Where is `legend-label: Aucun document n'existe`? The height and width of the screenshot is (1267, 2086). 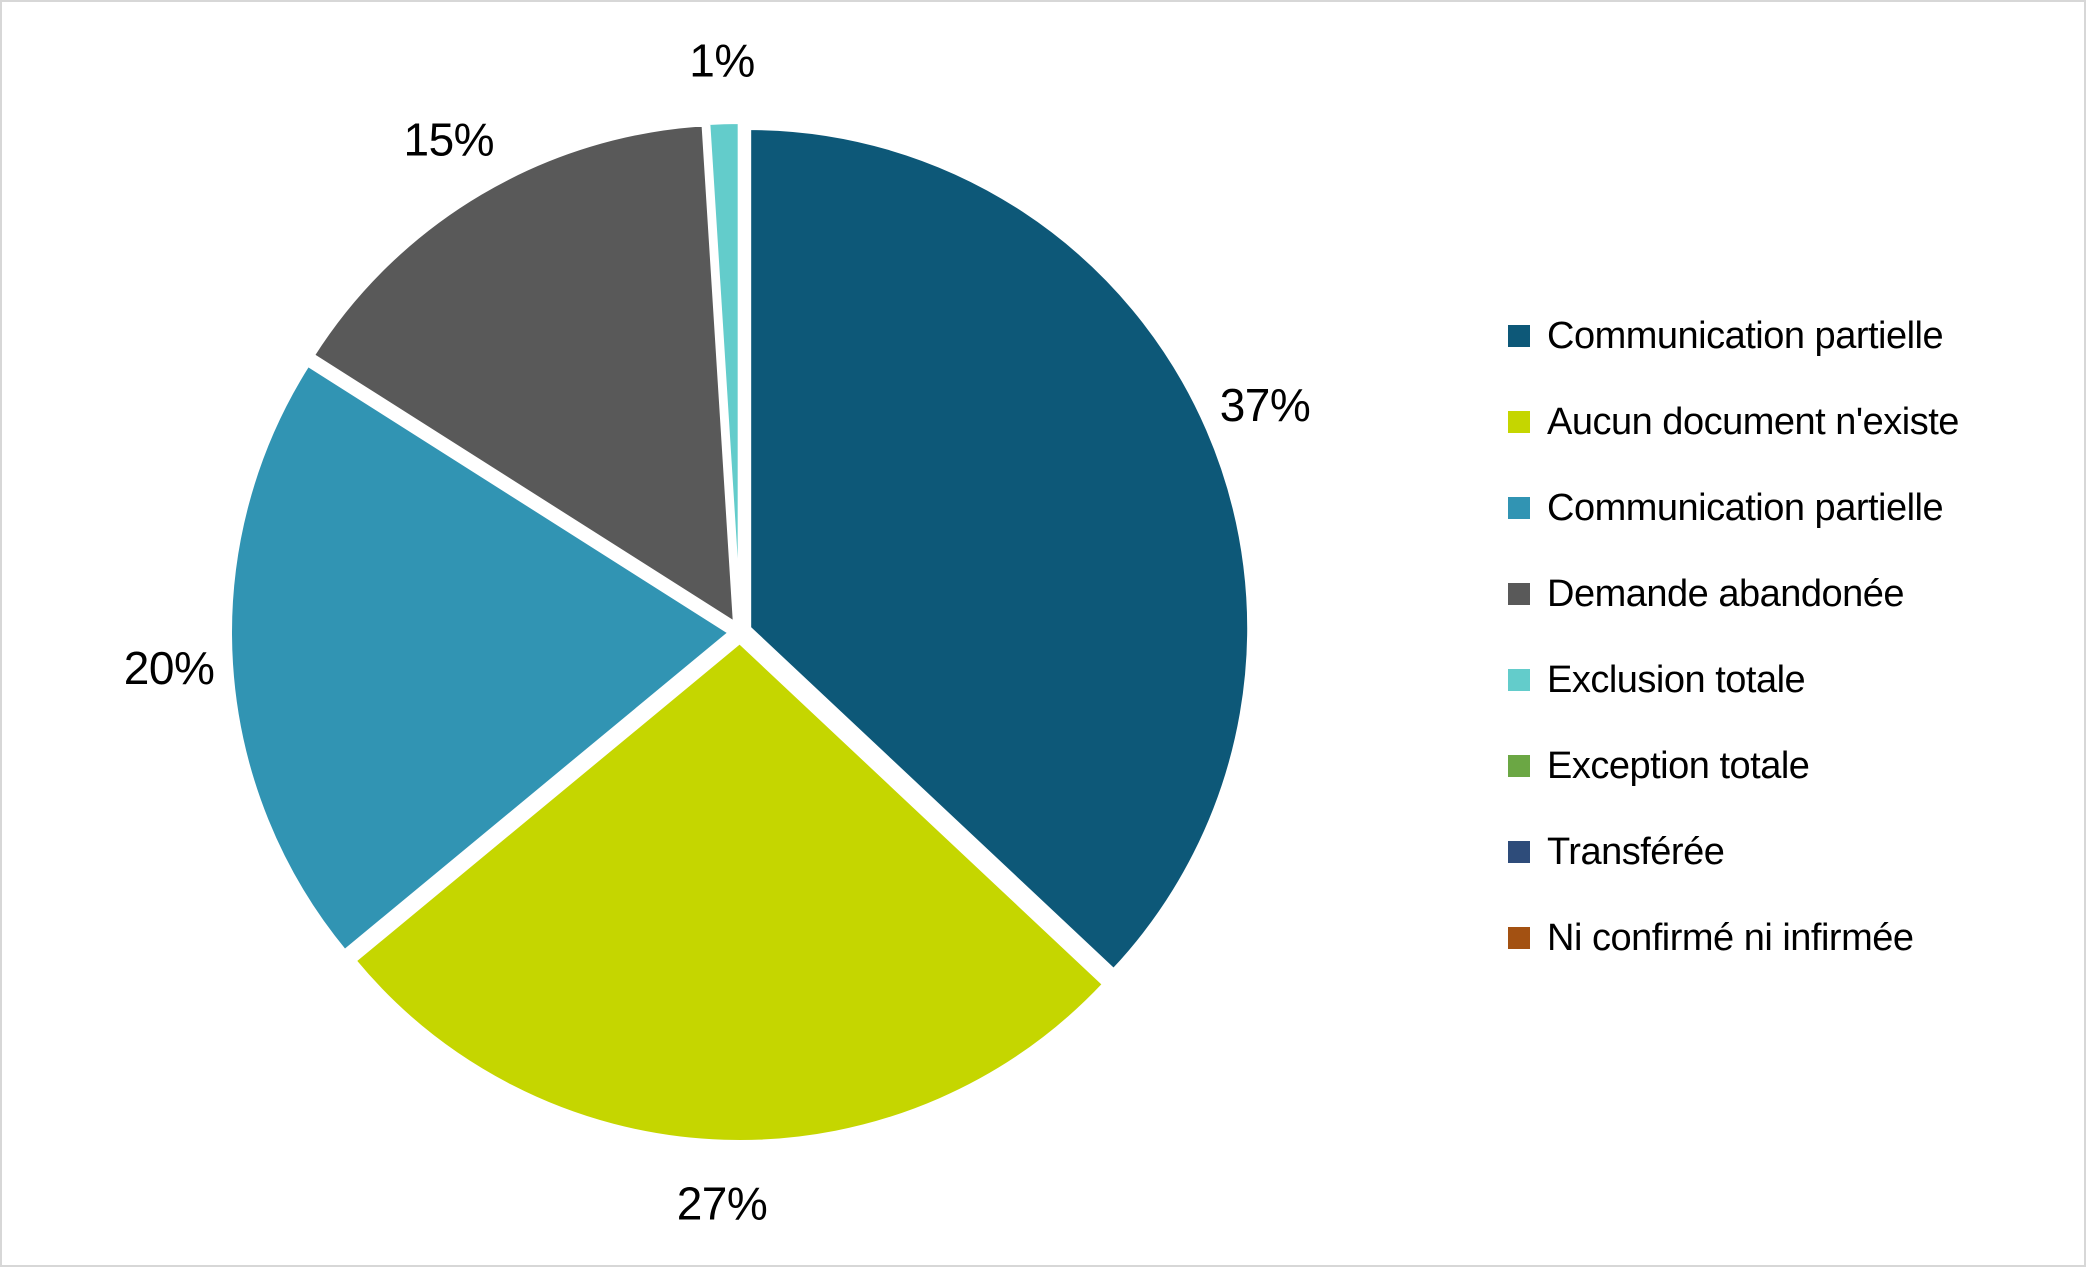 legend-label: Aucun document n'existe is located at coordinates (1753, 422).